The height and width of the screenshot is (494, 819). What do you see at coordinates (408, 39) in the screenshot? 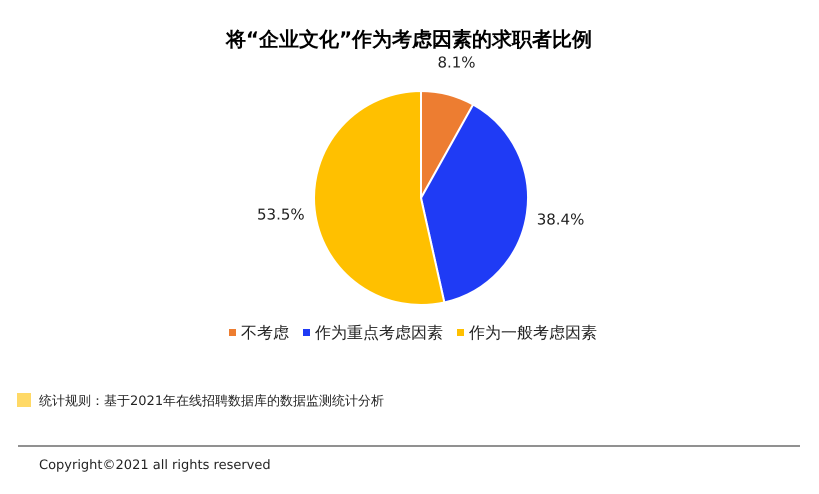
I see `chart-title: 将“企业文化”作为考虑因素的求职者比例` at bounding box center [408, 39].